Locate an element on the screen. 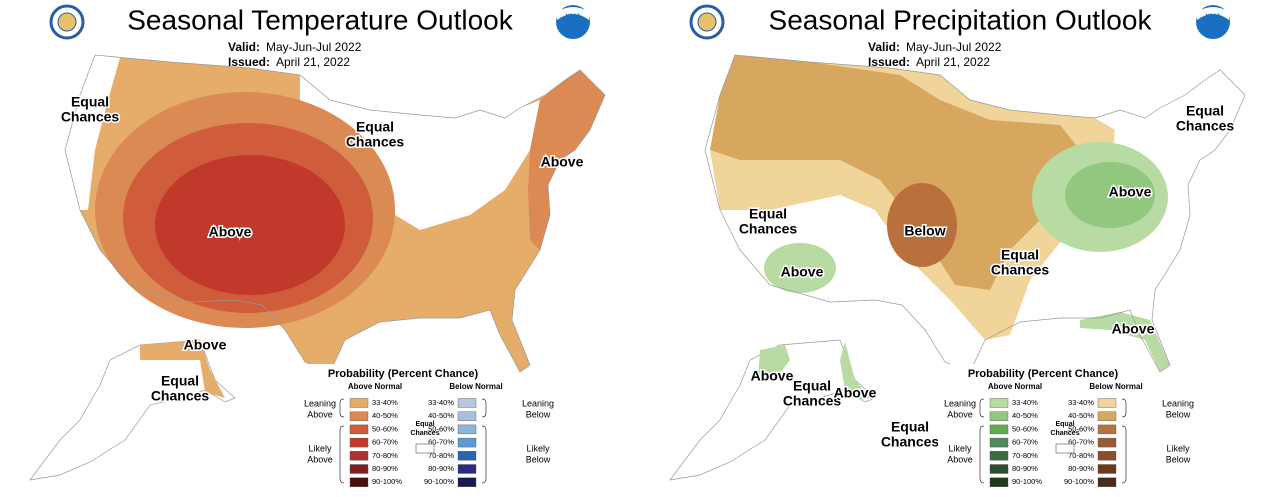 The height and width of the screenshot is (497, 1280). region-label: Below is located at coordinates (924, 231).